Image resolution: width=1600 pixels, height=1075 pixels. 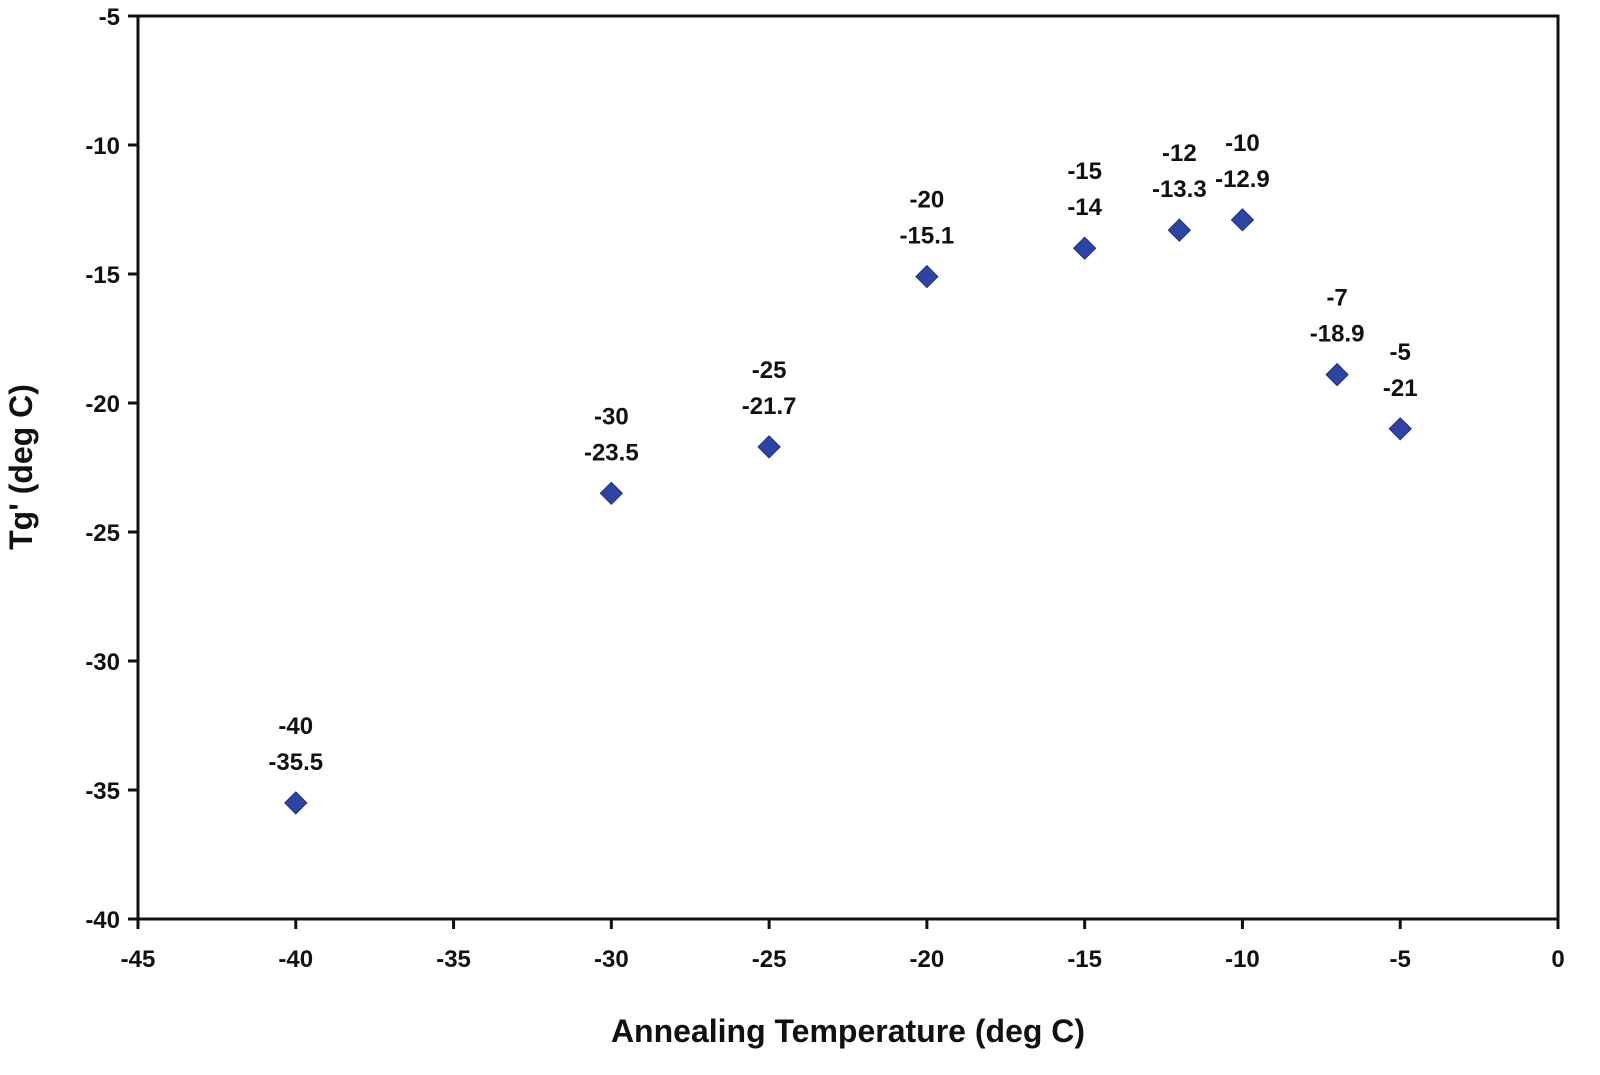 I want to click on data-label-x: -12, so click(x=1179, y=153).